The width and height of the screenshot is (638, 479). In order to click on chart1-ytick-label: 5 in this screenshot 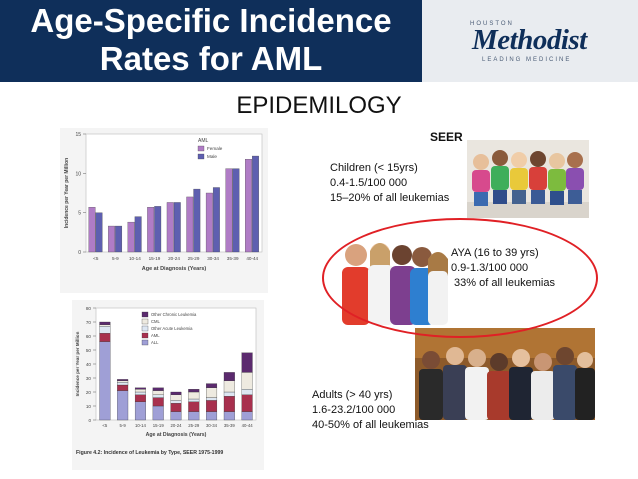, I will do `click(79, 214)`.